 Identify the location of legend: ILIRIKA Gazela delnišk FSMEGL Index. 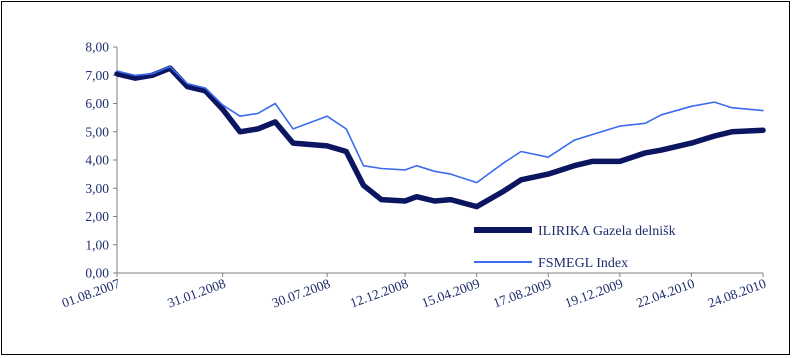
(575, 247).